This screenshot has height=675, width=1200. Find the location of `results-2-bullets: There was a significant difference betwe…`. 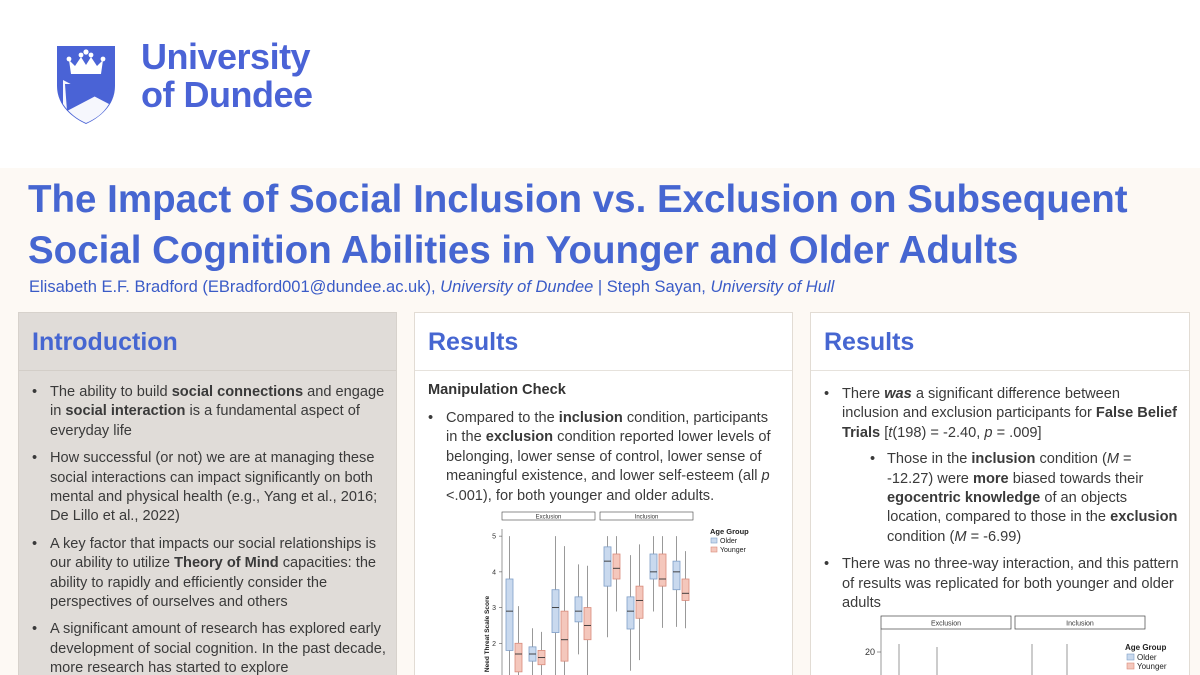

results-2-bullets: There was a significant difference betwe… is located at coordinates (1001, 503).